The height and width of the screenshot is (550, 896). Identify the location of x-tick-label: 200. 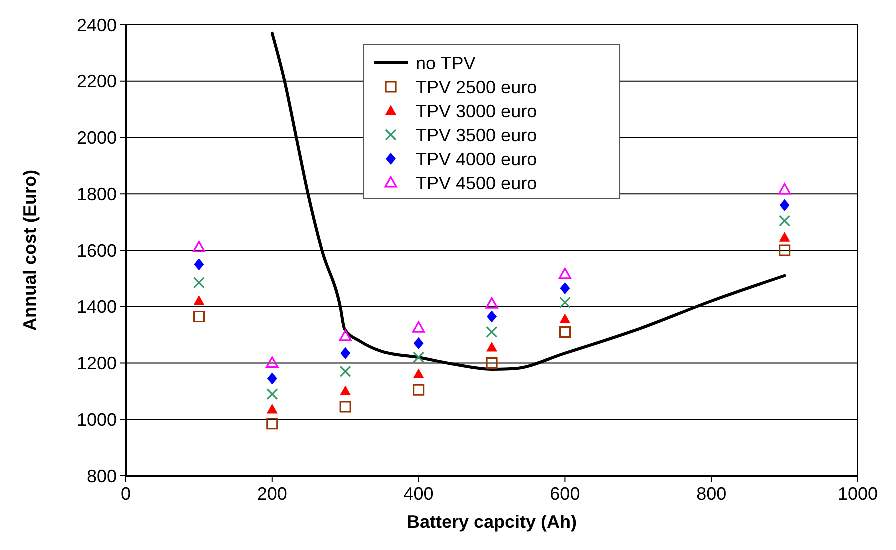
(272, 494).